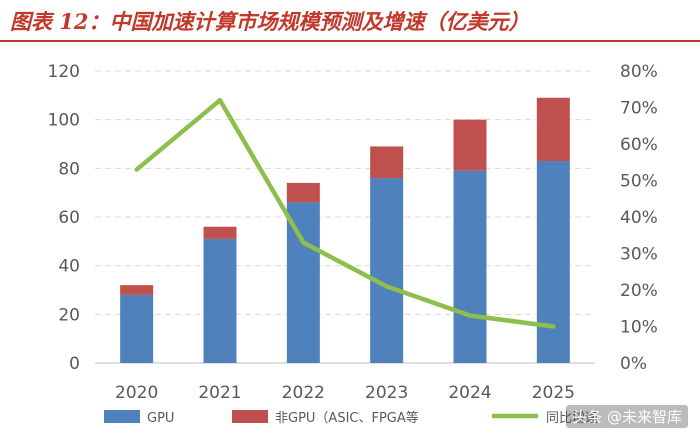  What do you see at coordinates (639, 328) in the screenshot?
I see `right-tick-label: 10%` at bounding box center [639, 328].